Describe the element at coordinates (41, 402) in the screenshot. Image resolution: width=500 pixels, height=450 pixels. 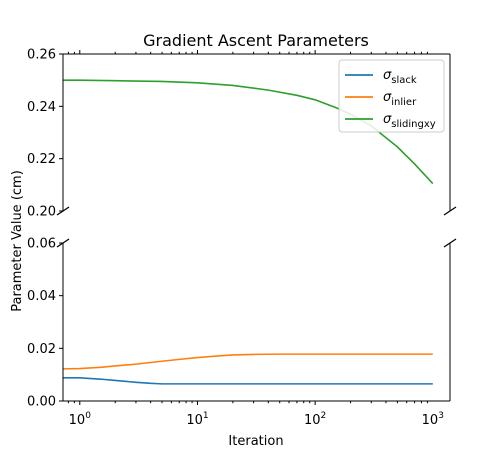
I see `y-tick-label: 0.00` at that location.